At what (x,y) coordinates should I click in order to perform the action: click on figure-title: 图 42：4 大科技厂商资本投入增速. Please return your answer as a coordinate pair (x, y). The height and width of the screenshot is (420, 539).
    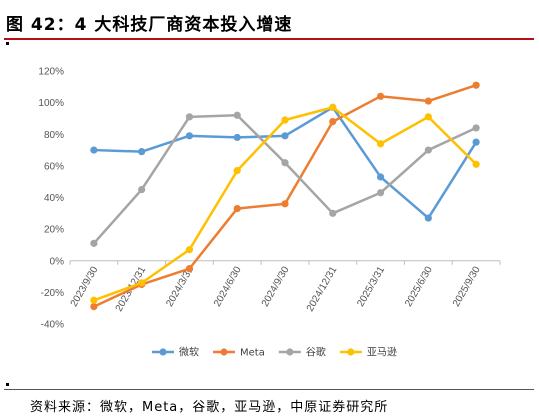
    Looking at the image, I should click on (149, 25).